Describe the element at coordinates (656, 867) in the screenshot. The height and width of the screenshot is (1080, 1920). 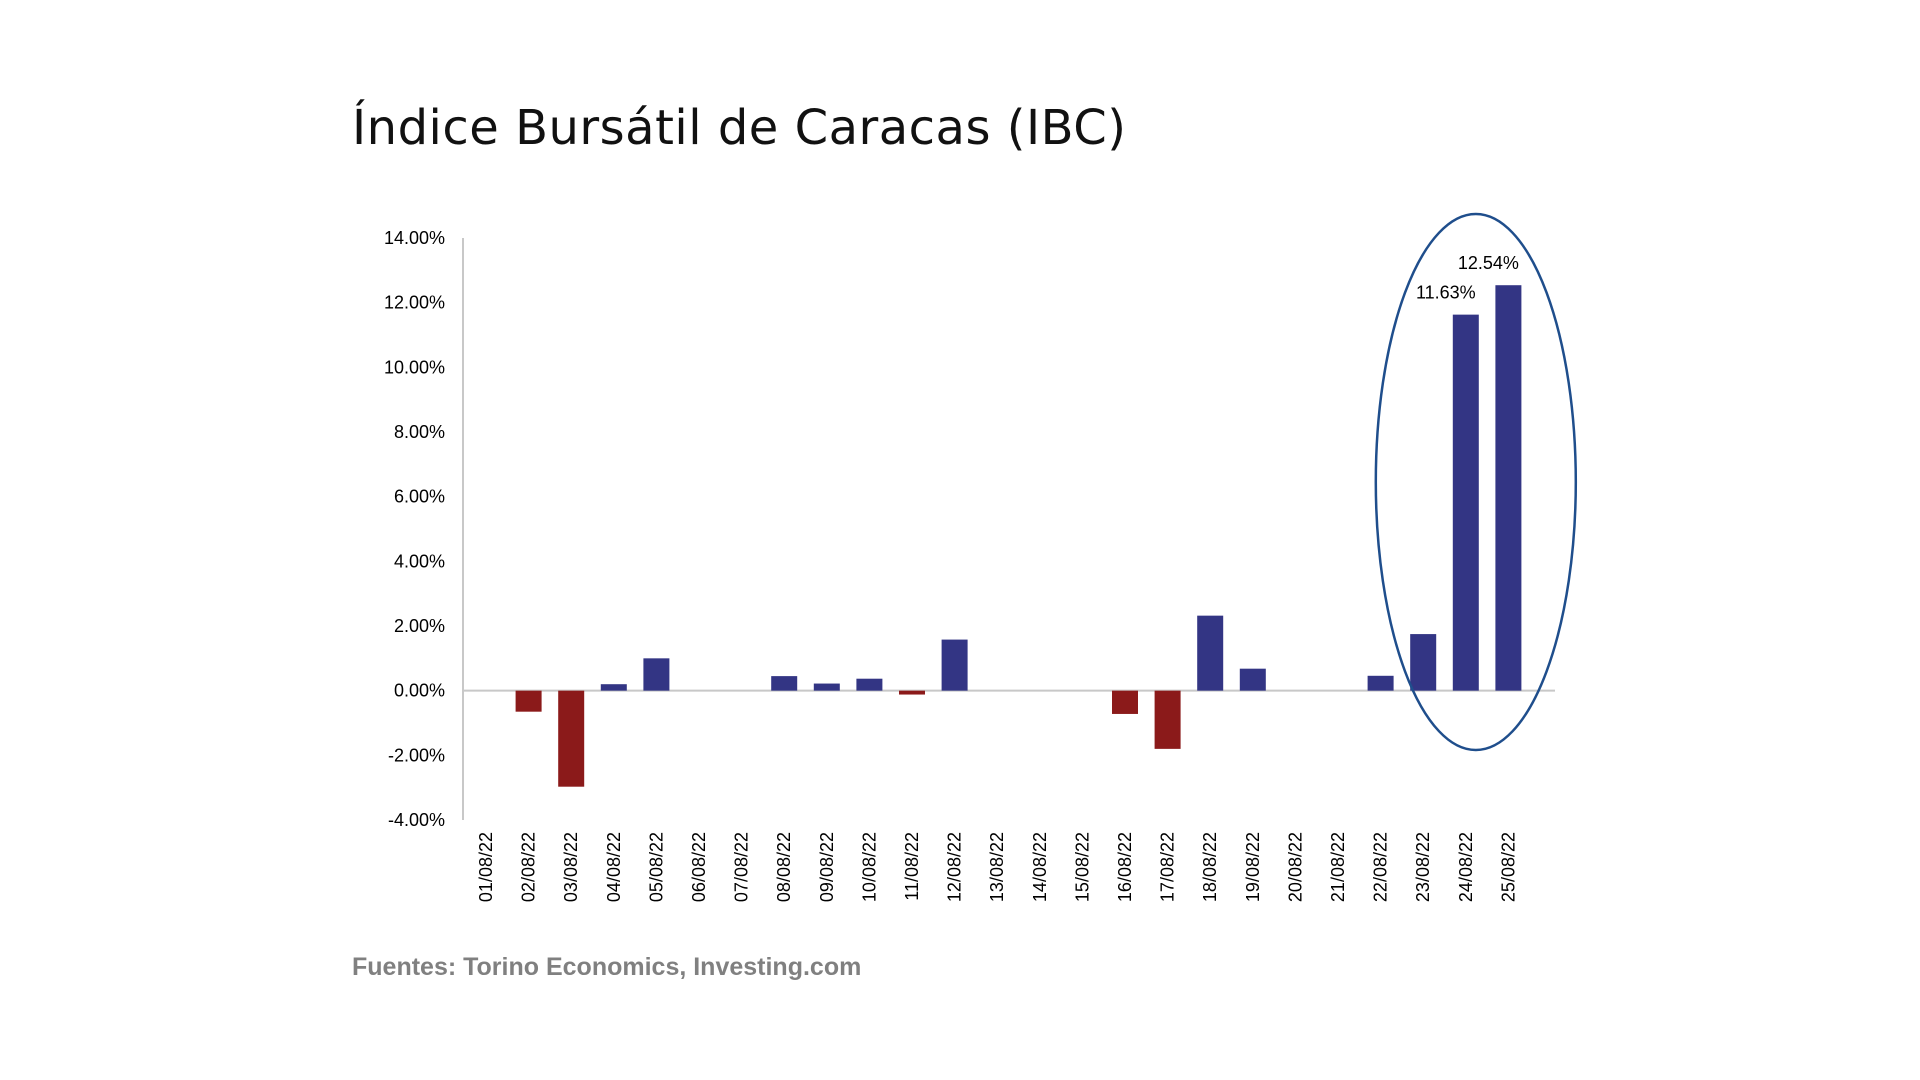
I see `x-tick-label: 05/08/22` at that location.